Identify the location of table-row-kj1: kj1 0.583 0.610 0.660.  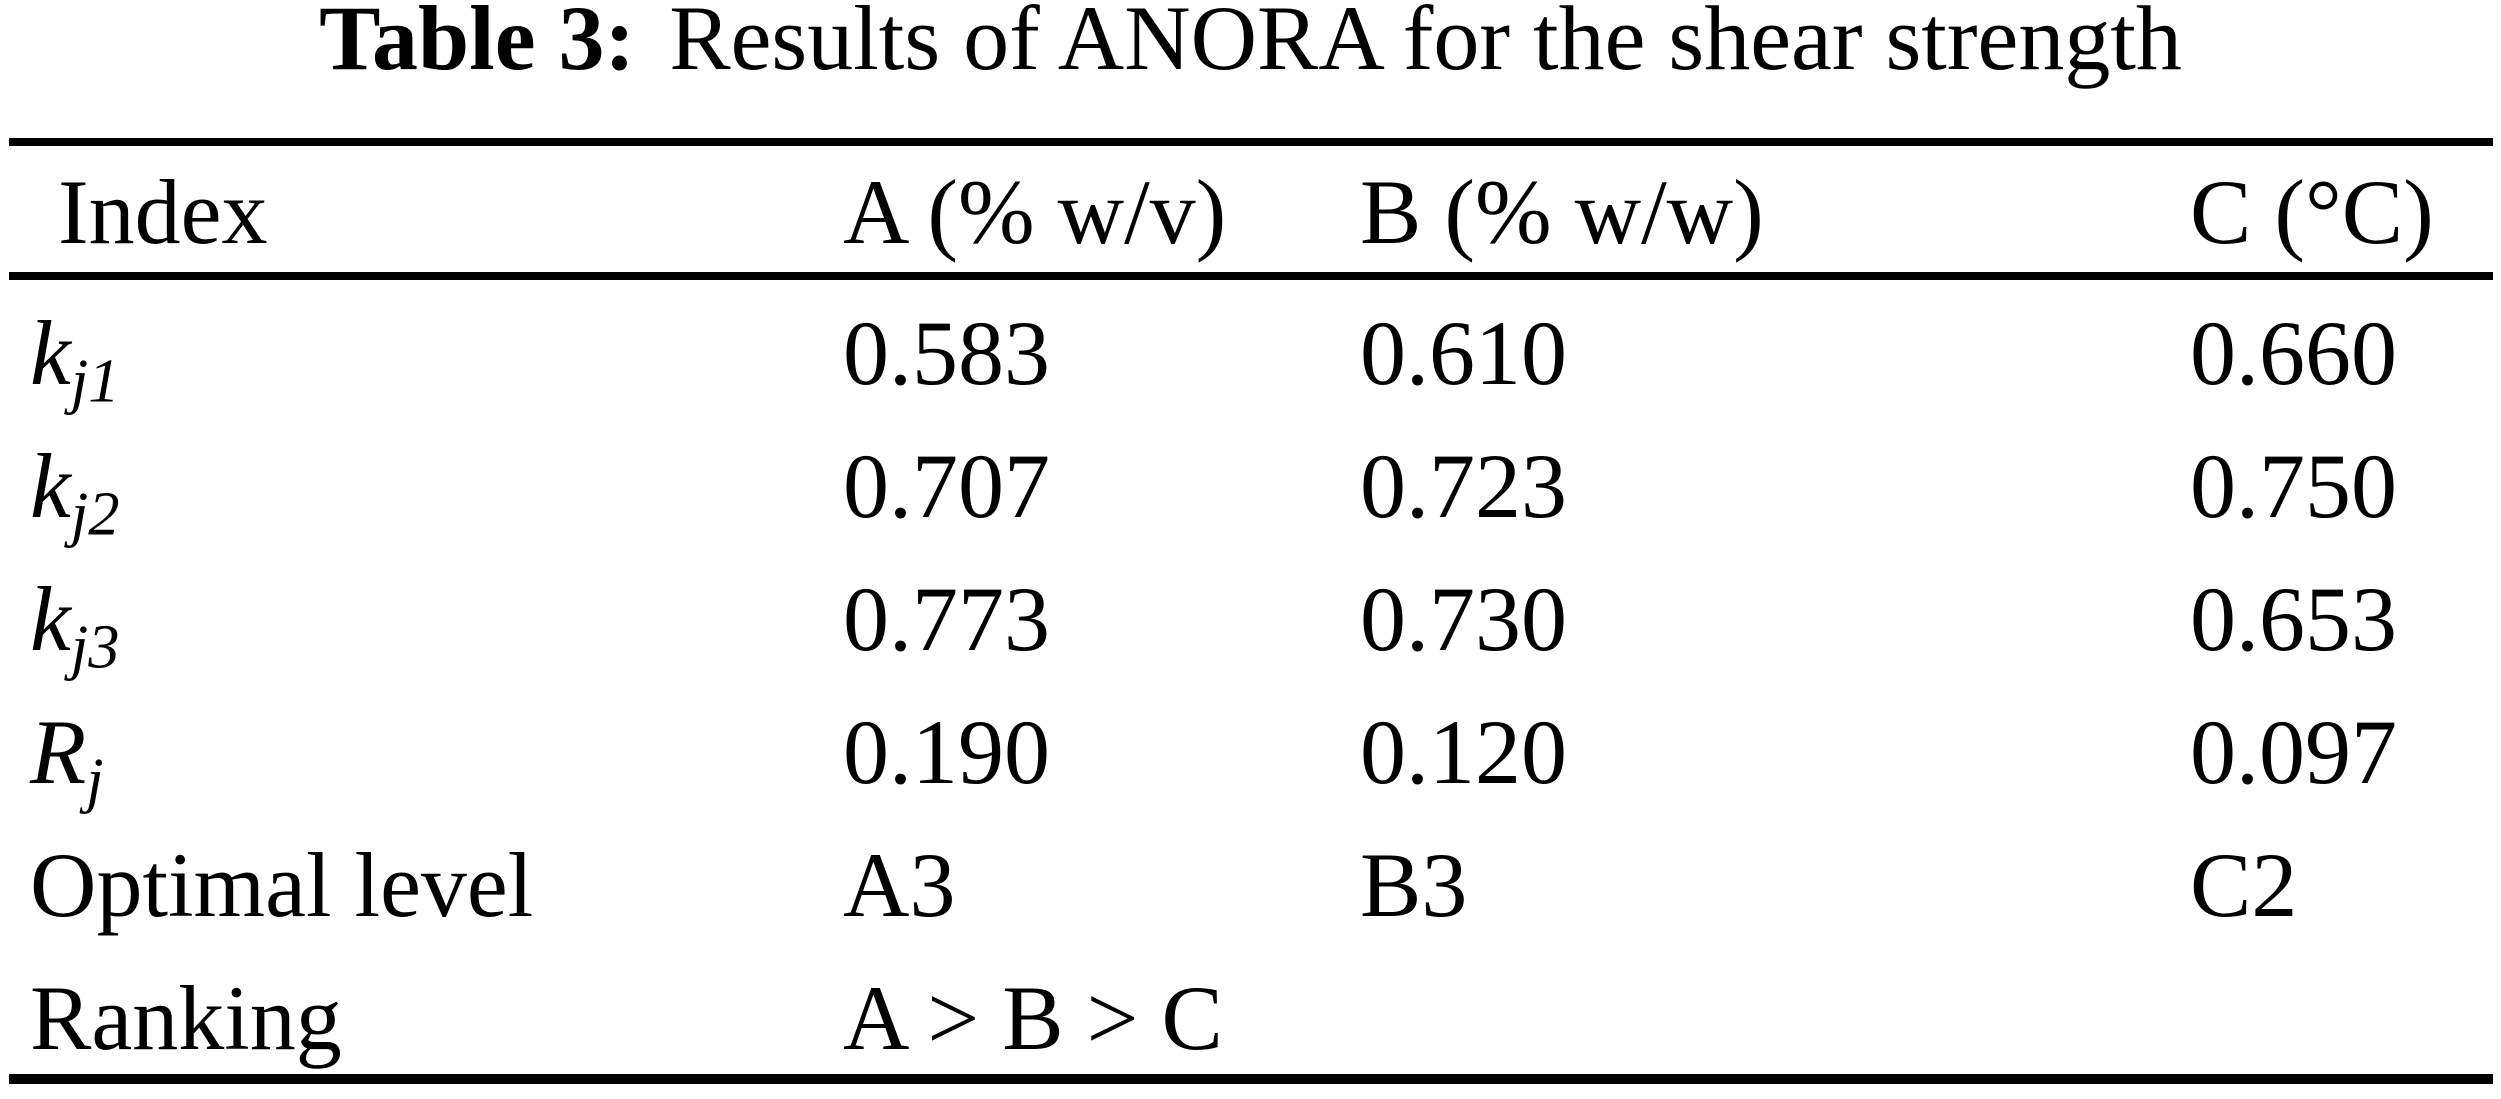
(1260, 344).